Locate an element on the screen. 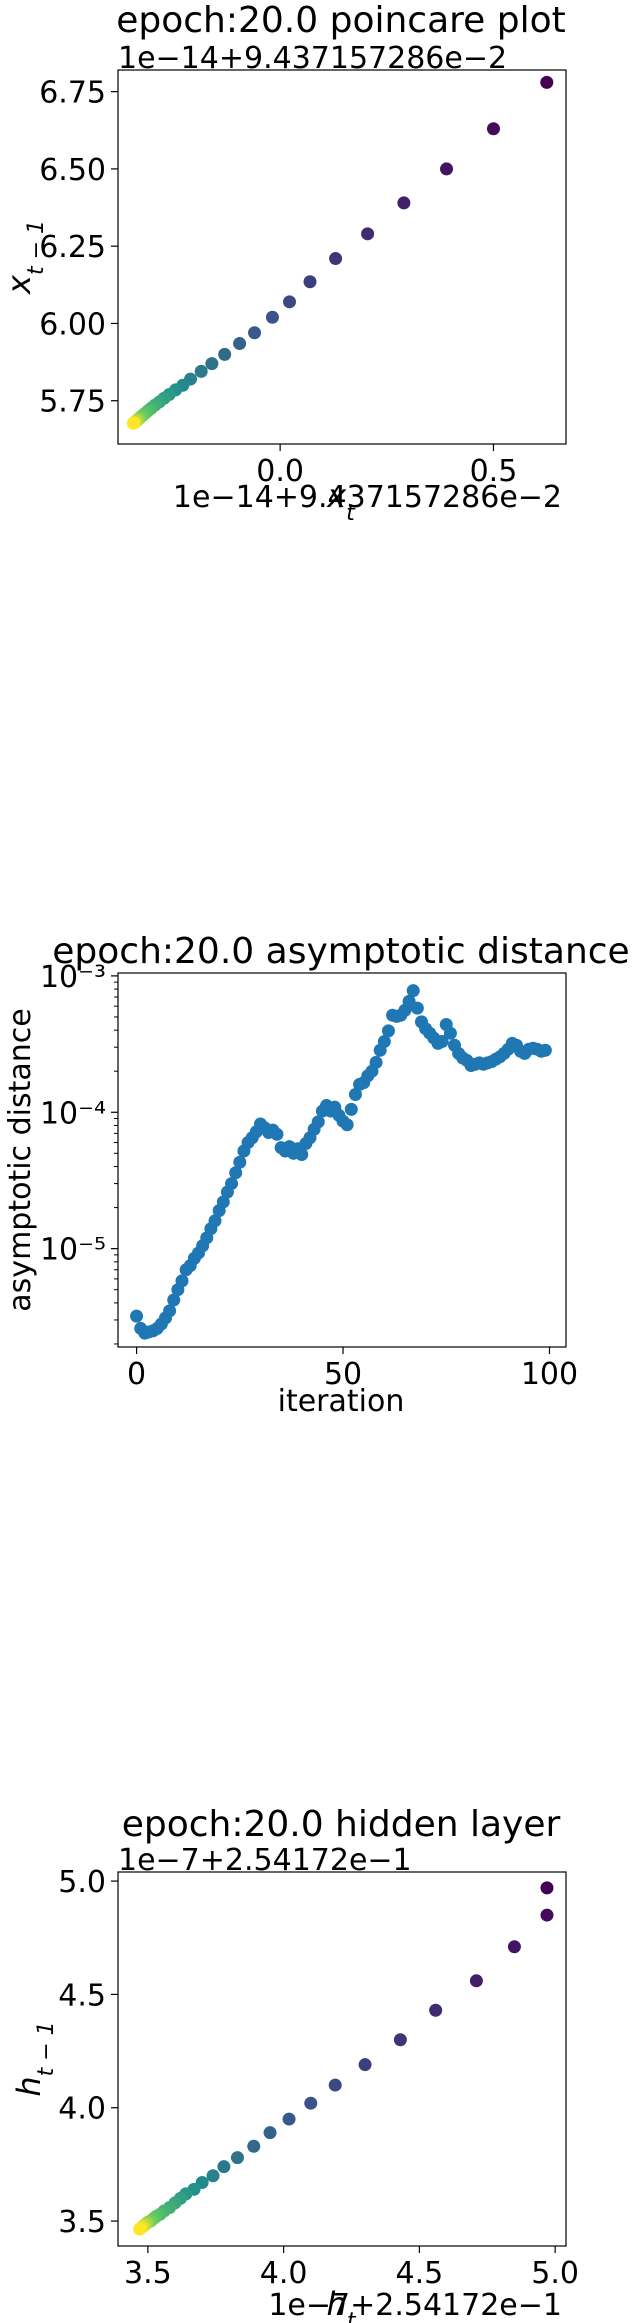  x-axis-label: iteration is located at coordinates (341, 1401).